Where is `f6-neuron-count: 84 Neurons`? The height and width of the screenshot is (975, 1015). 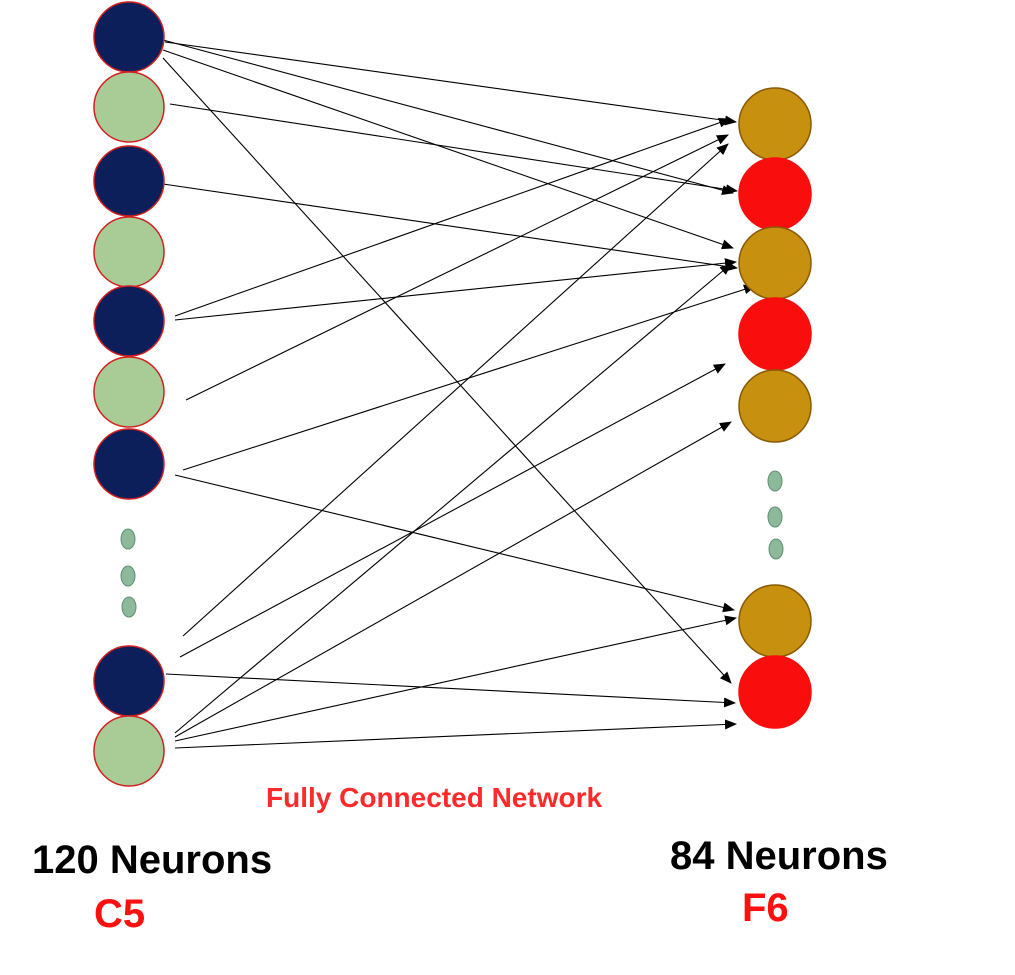
f6-neuron-count: 84 Neurons is located at coordinates (779, 856).